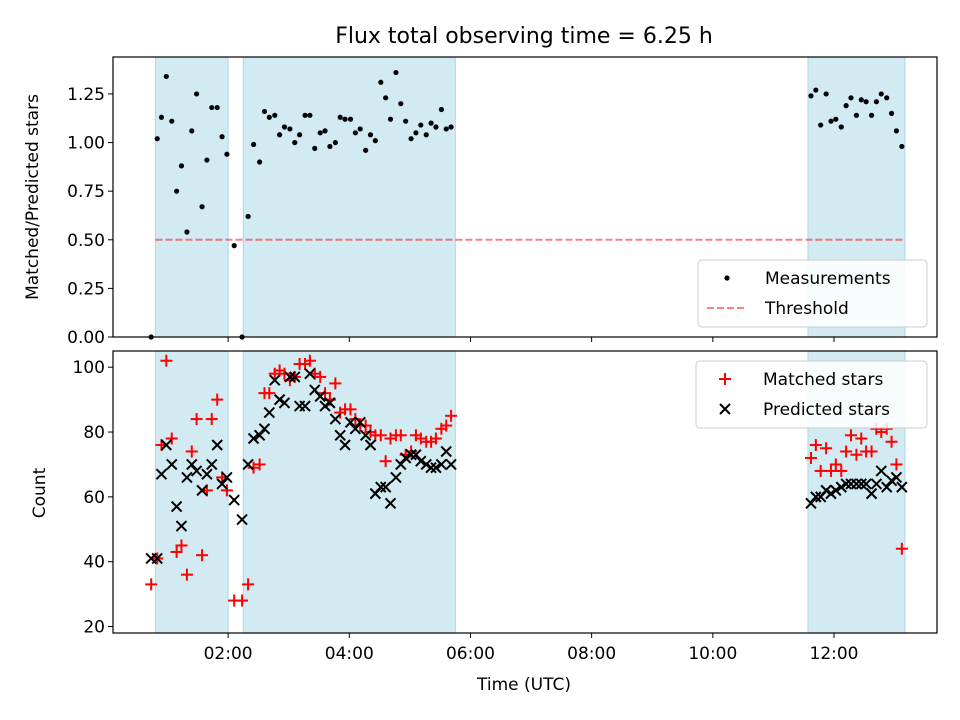 Image resolution: width=960 pixels, height=720 pixels. Describe the element at coordinates (90, 216) in the screenshot. I see `y-axis: 0.00 0.25 0.50 0.75 1.00 1.25` at that location.